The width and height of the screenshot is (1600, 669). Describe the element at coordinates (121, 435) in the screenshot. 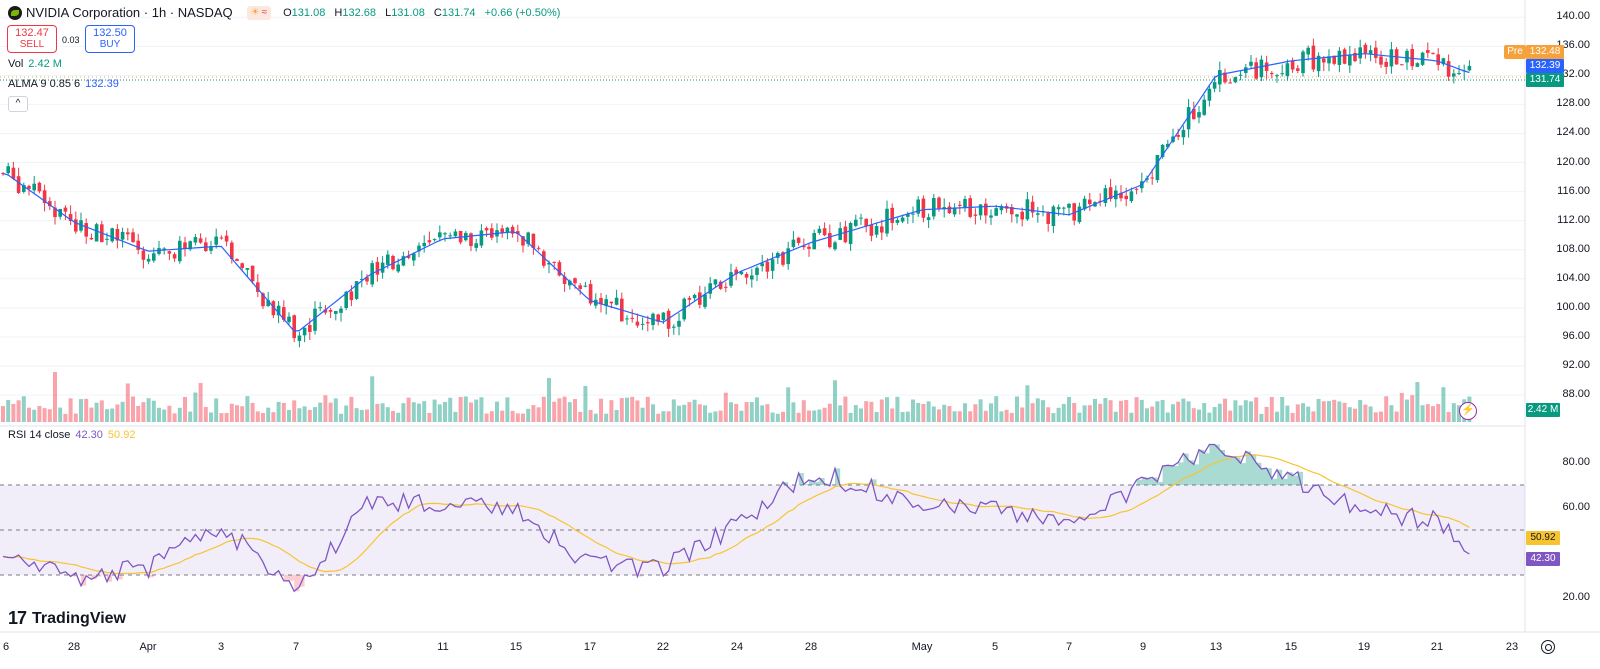

I see `rsi-ma-value: 50.92` at that location.